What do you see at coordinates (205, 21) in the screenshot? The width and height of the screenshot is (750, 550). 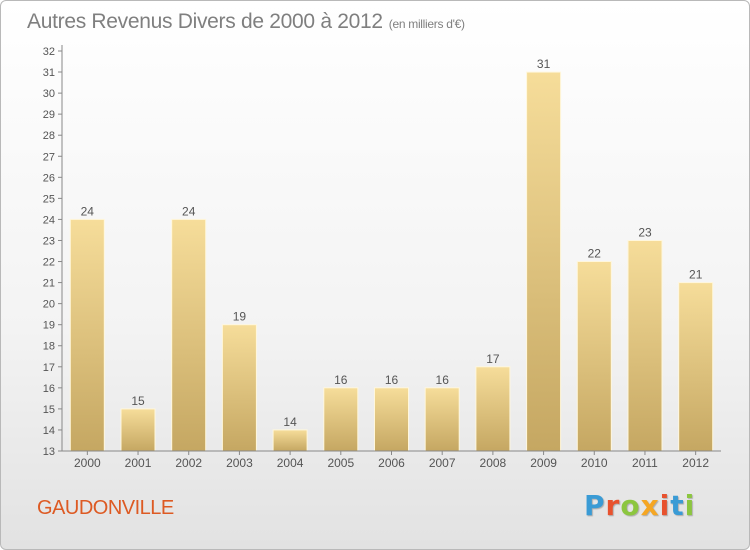 I see `chart-title-text: Autres Revenus Divers de 2000 à 2012` at bounding box center [205, 21].